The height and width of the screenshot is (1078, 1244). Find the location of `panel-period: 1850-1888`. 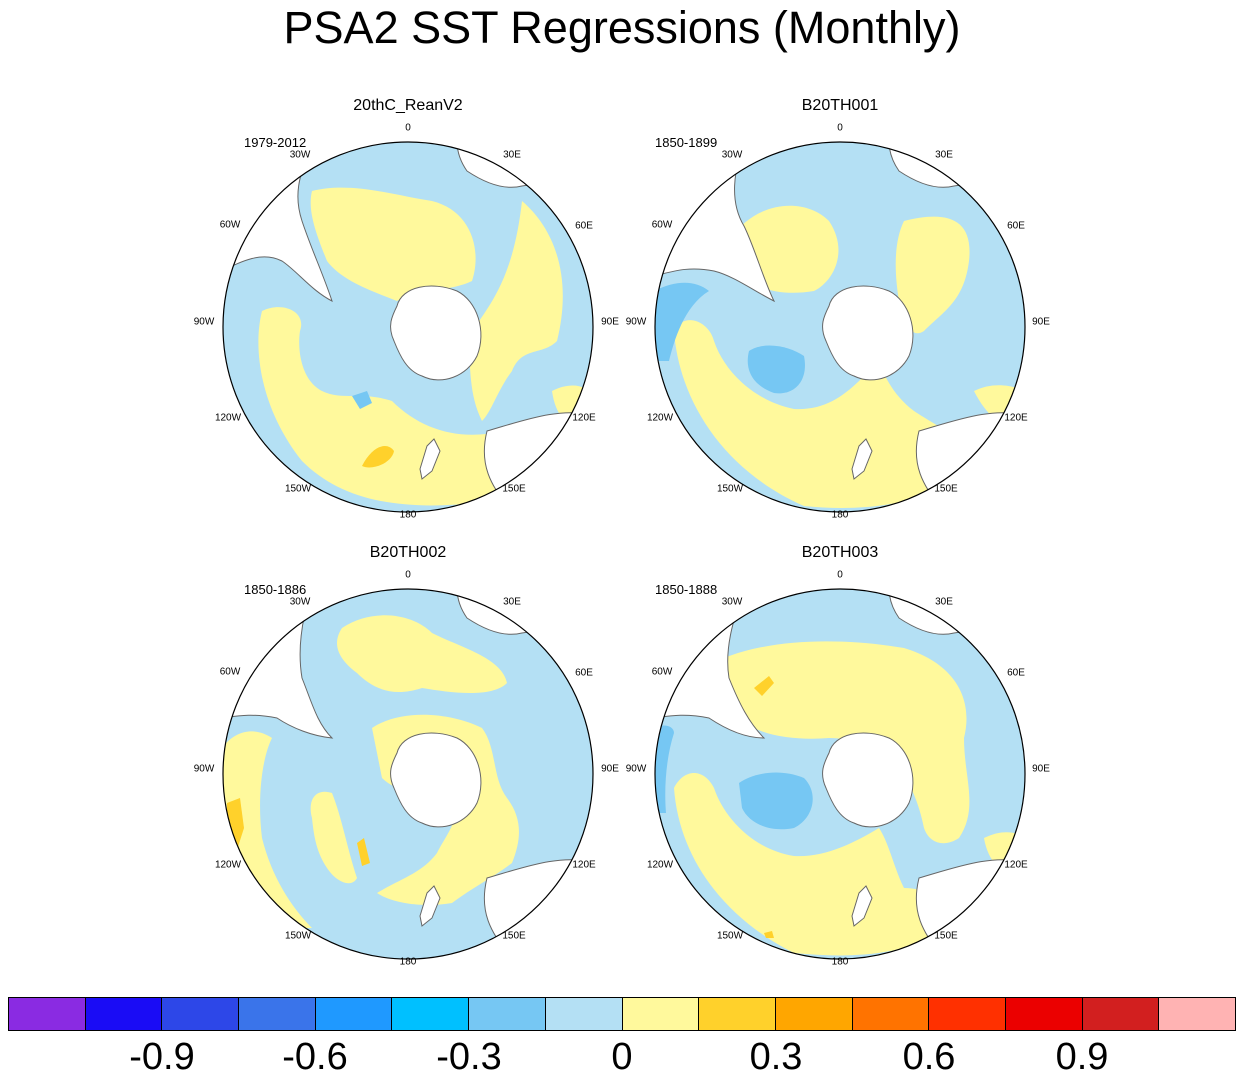

panel-period: 1850-1888 is located at coordinates (686, 589).